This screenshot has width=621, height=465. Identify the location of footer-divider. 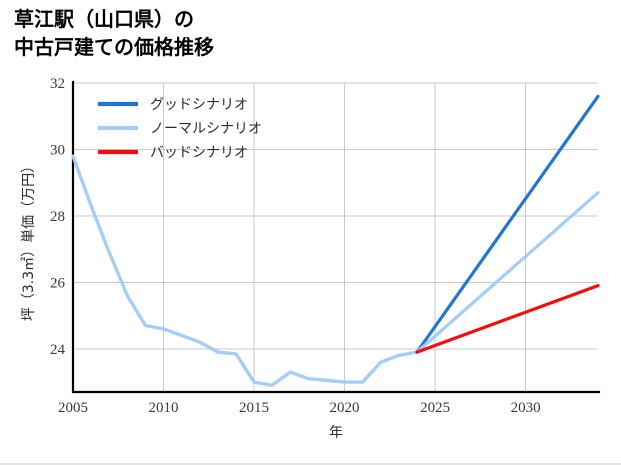
(310, 464).